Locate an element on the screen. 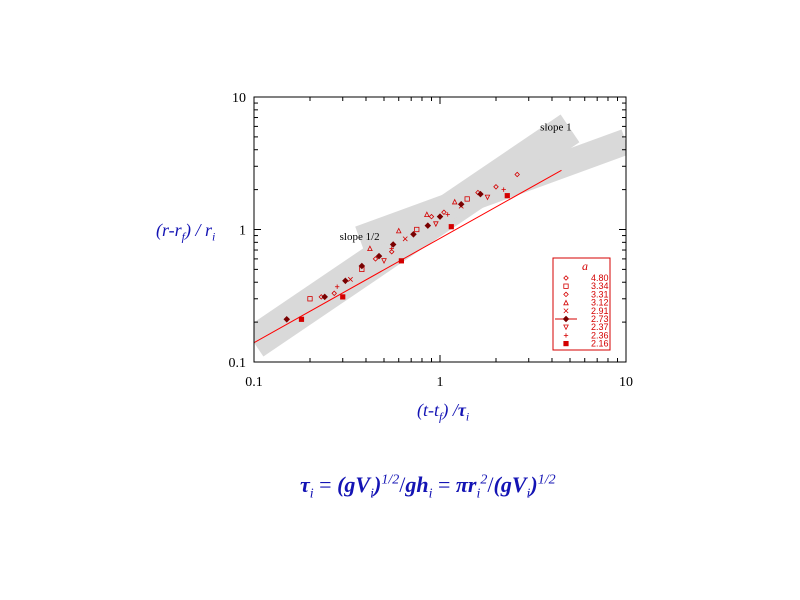 Image resolution: width=800 pixels, height=600 pixels. data-points is located at coordinates (401, 247).